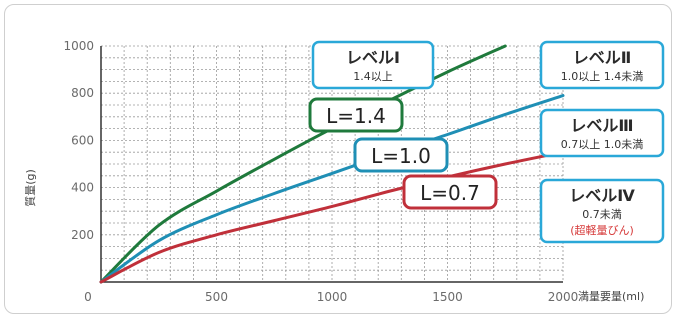 The width and height of the screenshot is (678, 320). Describe the element at coordinates (88, 297) in the screenshot. I see `x-tick-label: 0` at that location.